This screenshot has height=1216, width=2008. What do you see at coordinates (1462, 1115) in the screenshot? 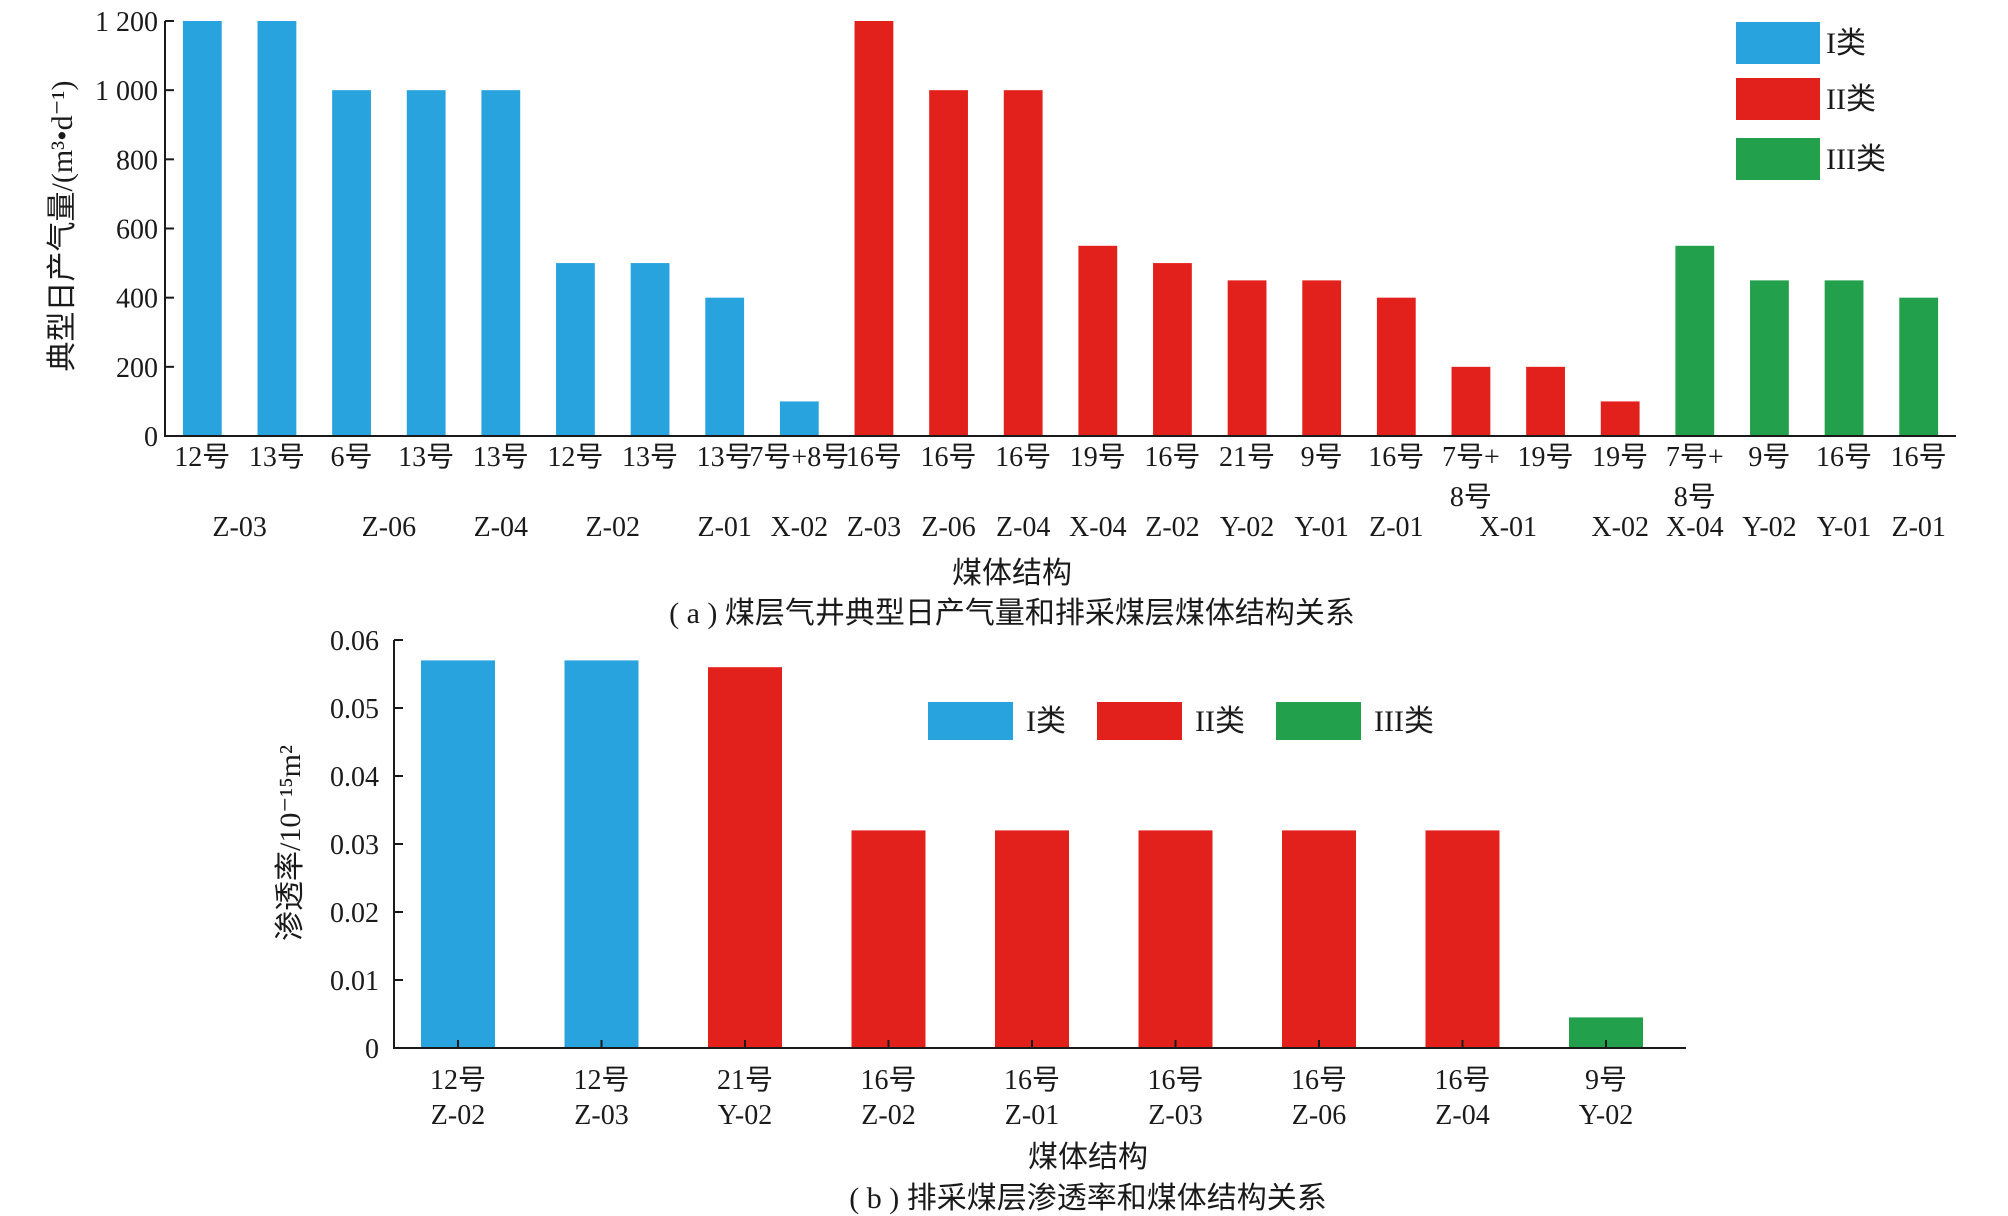
I see `chart-b-xtick-structure: Z-04` at bounding box center [1462, 1115].